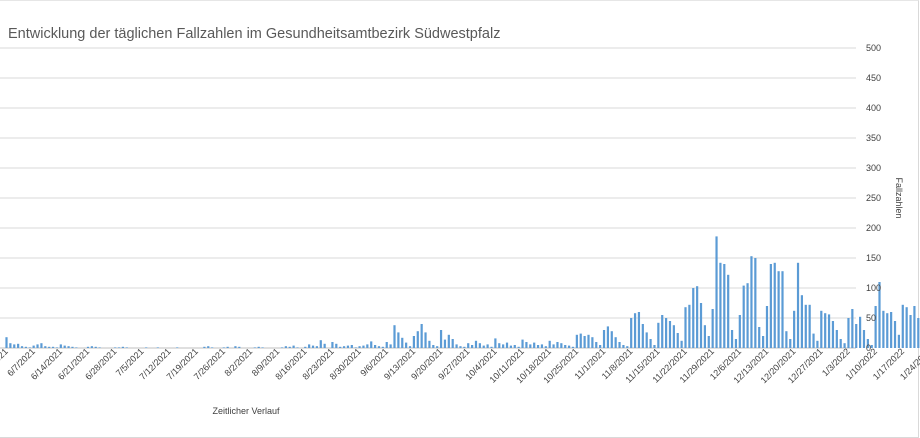 Image resolution: width=920 pixels, height=438 pixels. Describe the element at coordinates (873, 288) in the screenshot. I see `y-tick-label: 100` at that location.